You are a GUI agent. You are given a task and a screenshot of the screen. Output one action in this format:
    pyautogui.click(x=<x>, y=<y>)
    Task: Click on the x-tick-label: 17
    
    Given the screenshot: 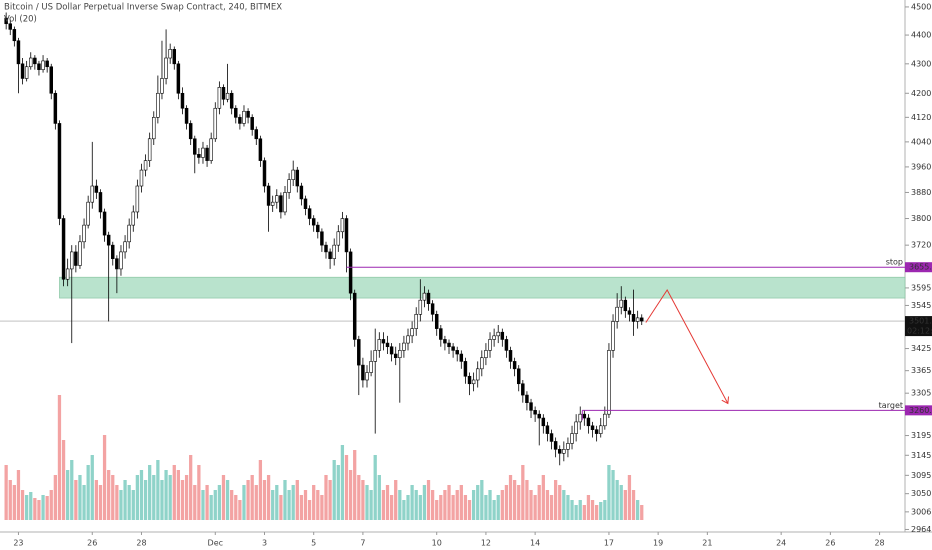 What is the action you would take?
    pyautogui.click(x=609, y=543)
    